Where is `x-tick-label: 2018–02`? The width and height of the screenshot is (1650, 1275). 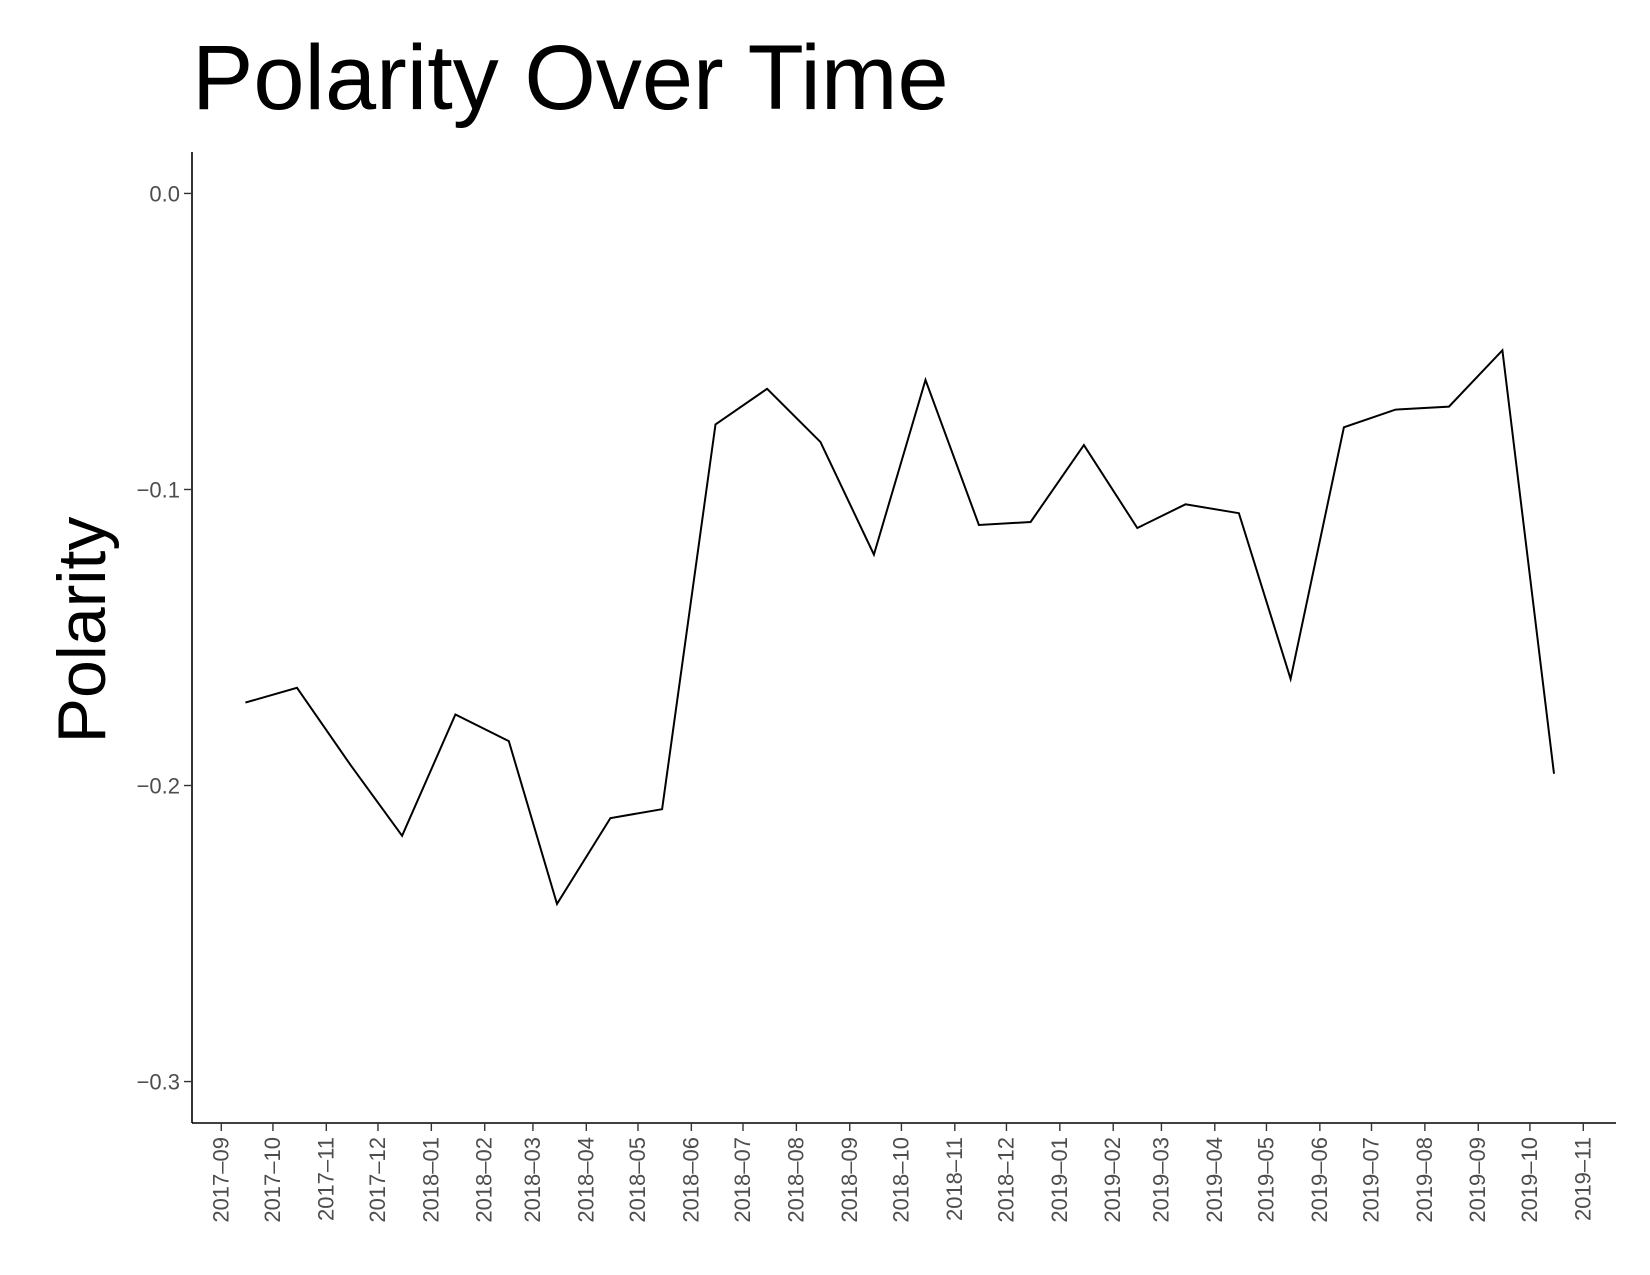 x-tick-label: 2018–02 is located at coordinates (484, 1180).